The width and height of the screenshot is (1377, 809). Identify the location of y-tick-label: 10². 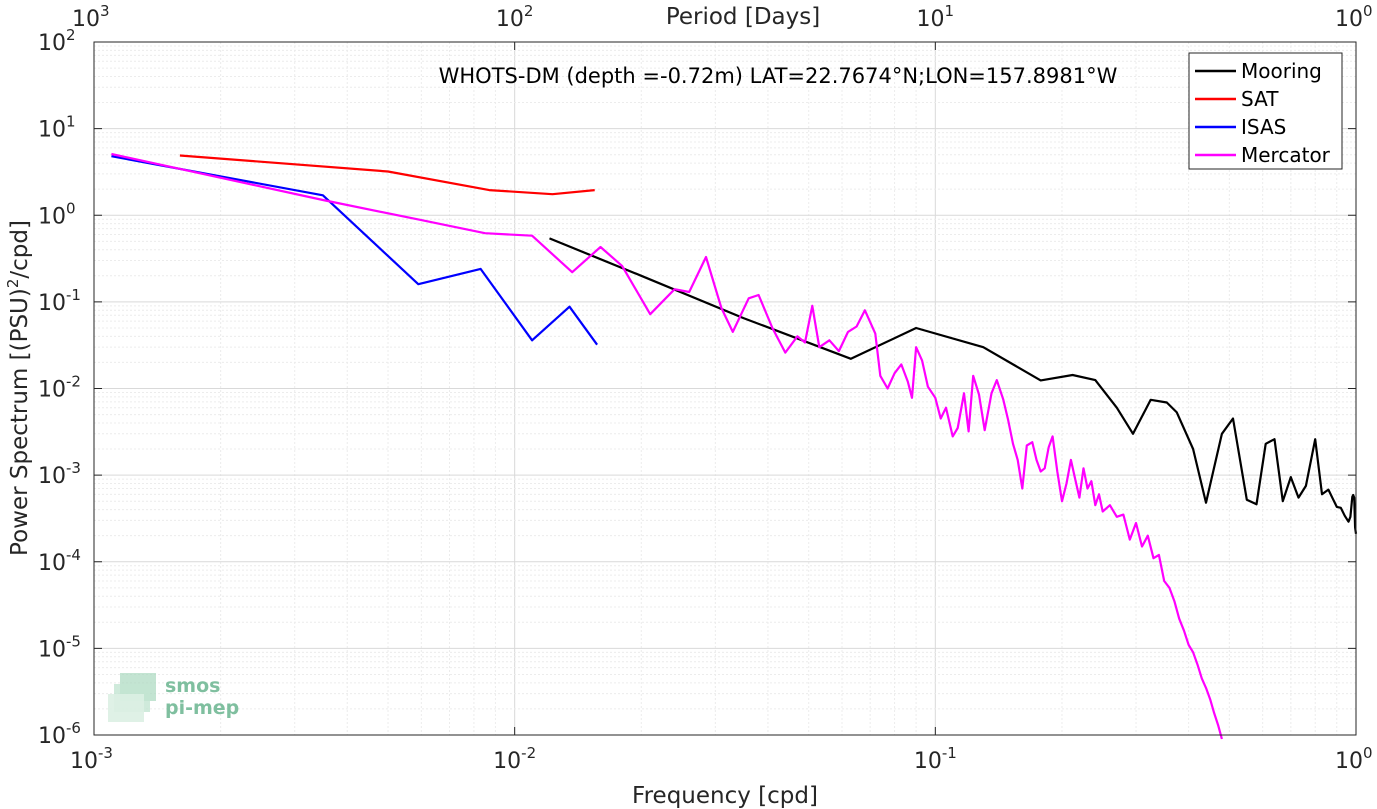
(57, 41).